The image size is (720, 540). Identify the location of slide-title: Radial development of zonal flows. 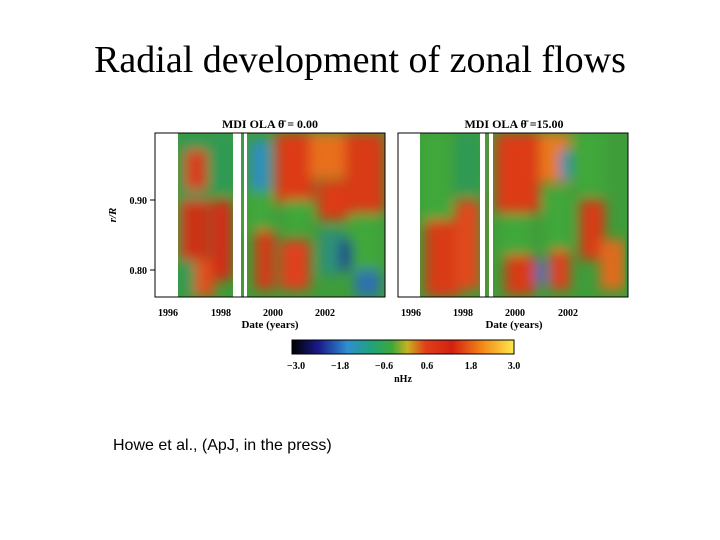
(360, 60).